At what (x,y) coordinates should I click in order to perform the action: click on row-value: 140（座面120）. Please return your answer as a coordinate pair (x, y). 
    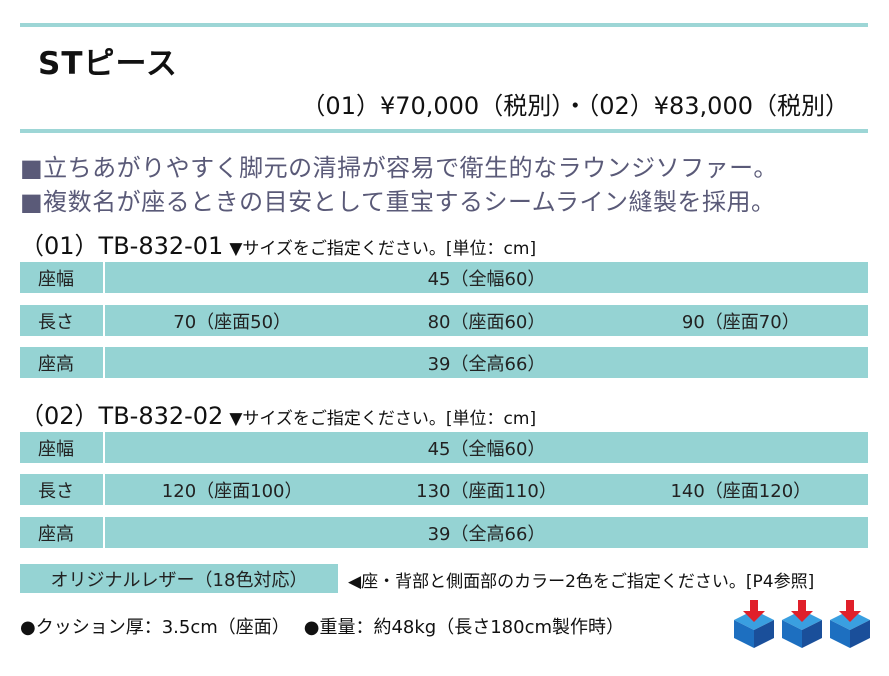
    Looking at the image, I should click on (741, 491).